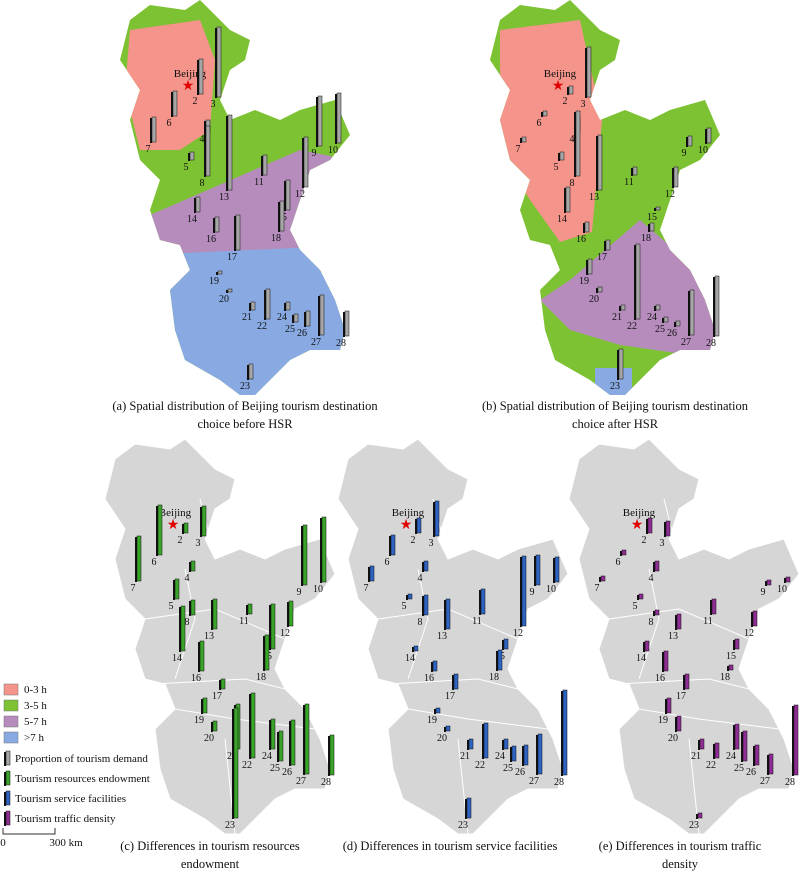  I want to click on city-label: 14, so click(177, 658).